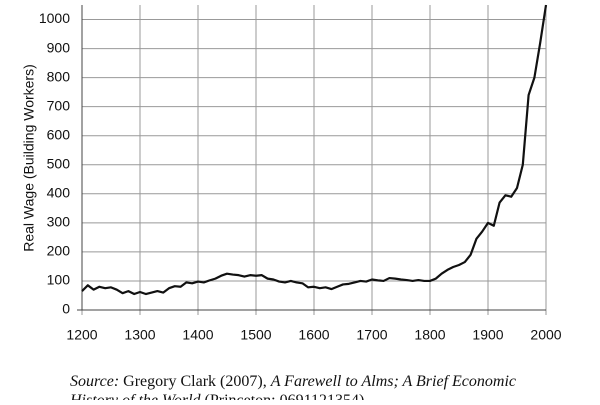 This screenshot has width=600, height=405. I want to click on y-tick-label: 600, so click(59, 134).